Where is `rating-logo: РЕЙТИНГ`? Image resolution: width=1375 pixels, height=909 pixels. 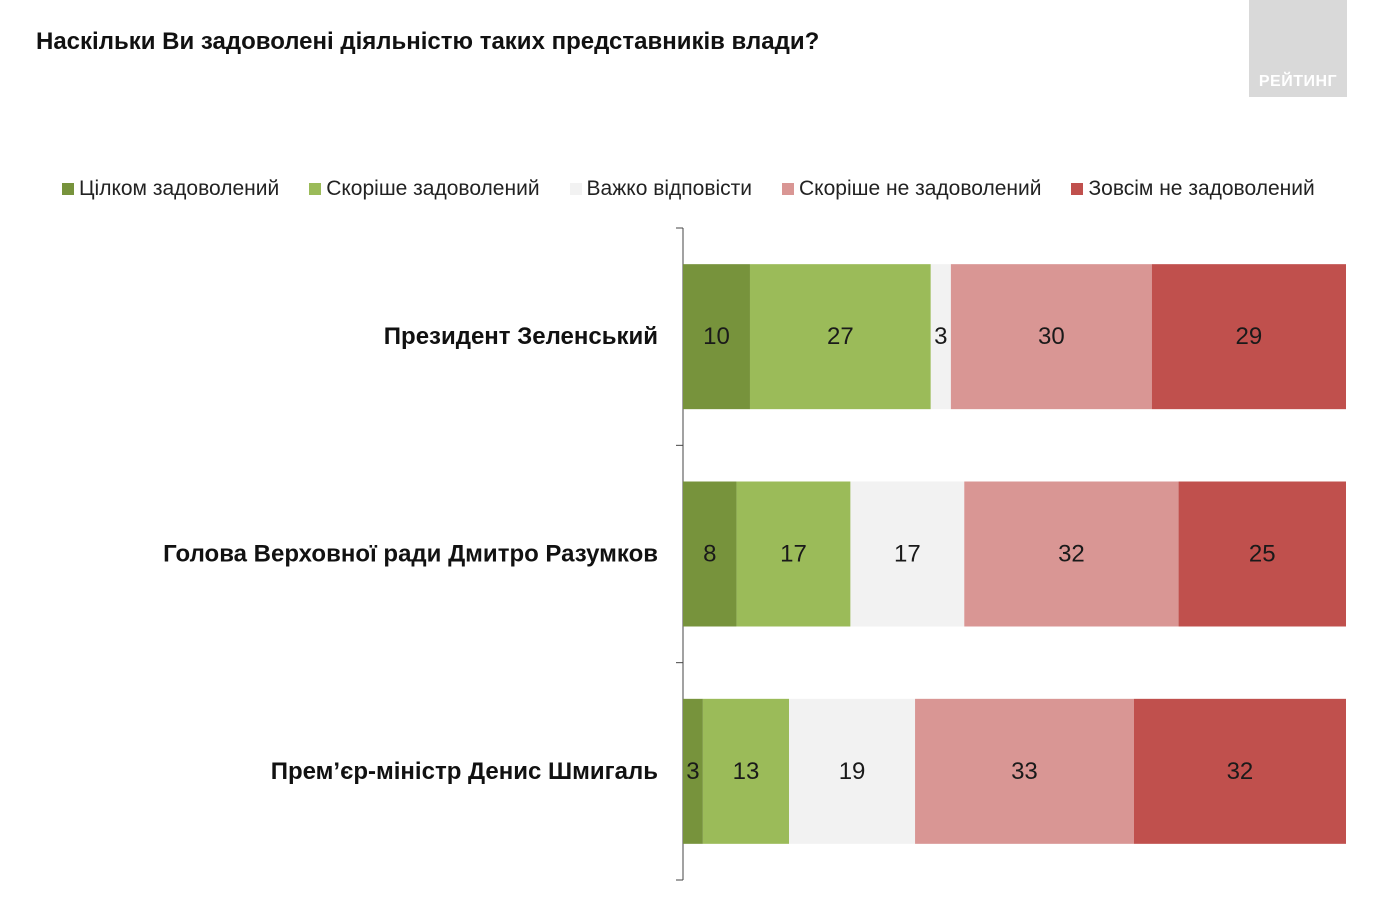 rating-logo: РЕЙТИНГ is located at coordinates (1298, 48).